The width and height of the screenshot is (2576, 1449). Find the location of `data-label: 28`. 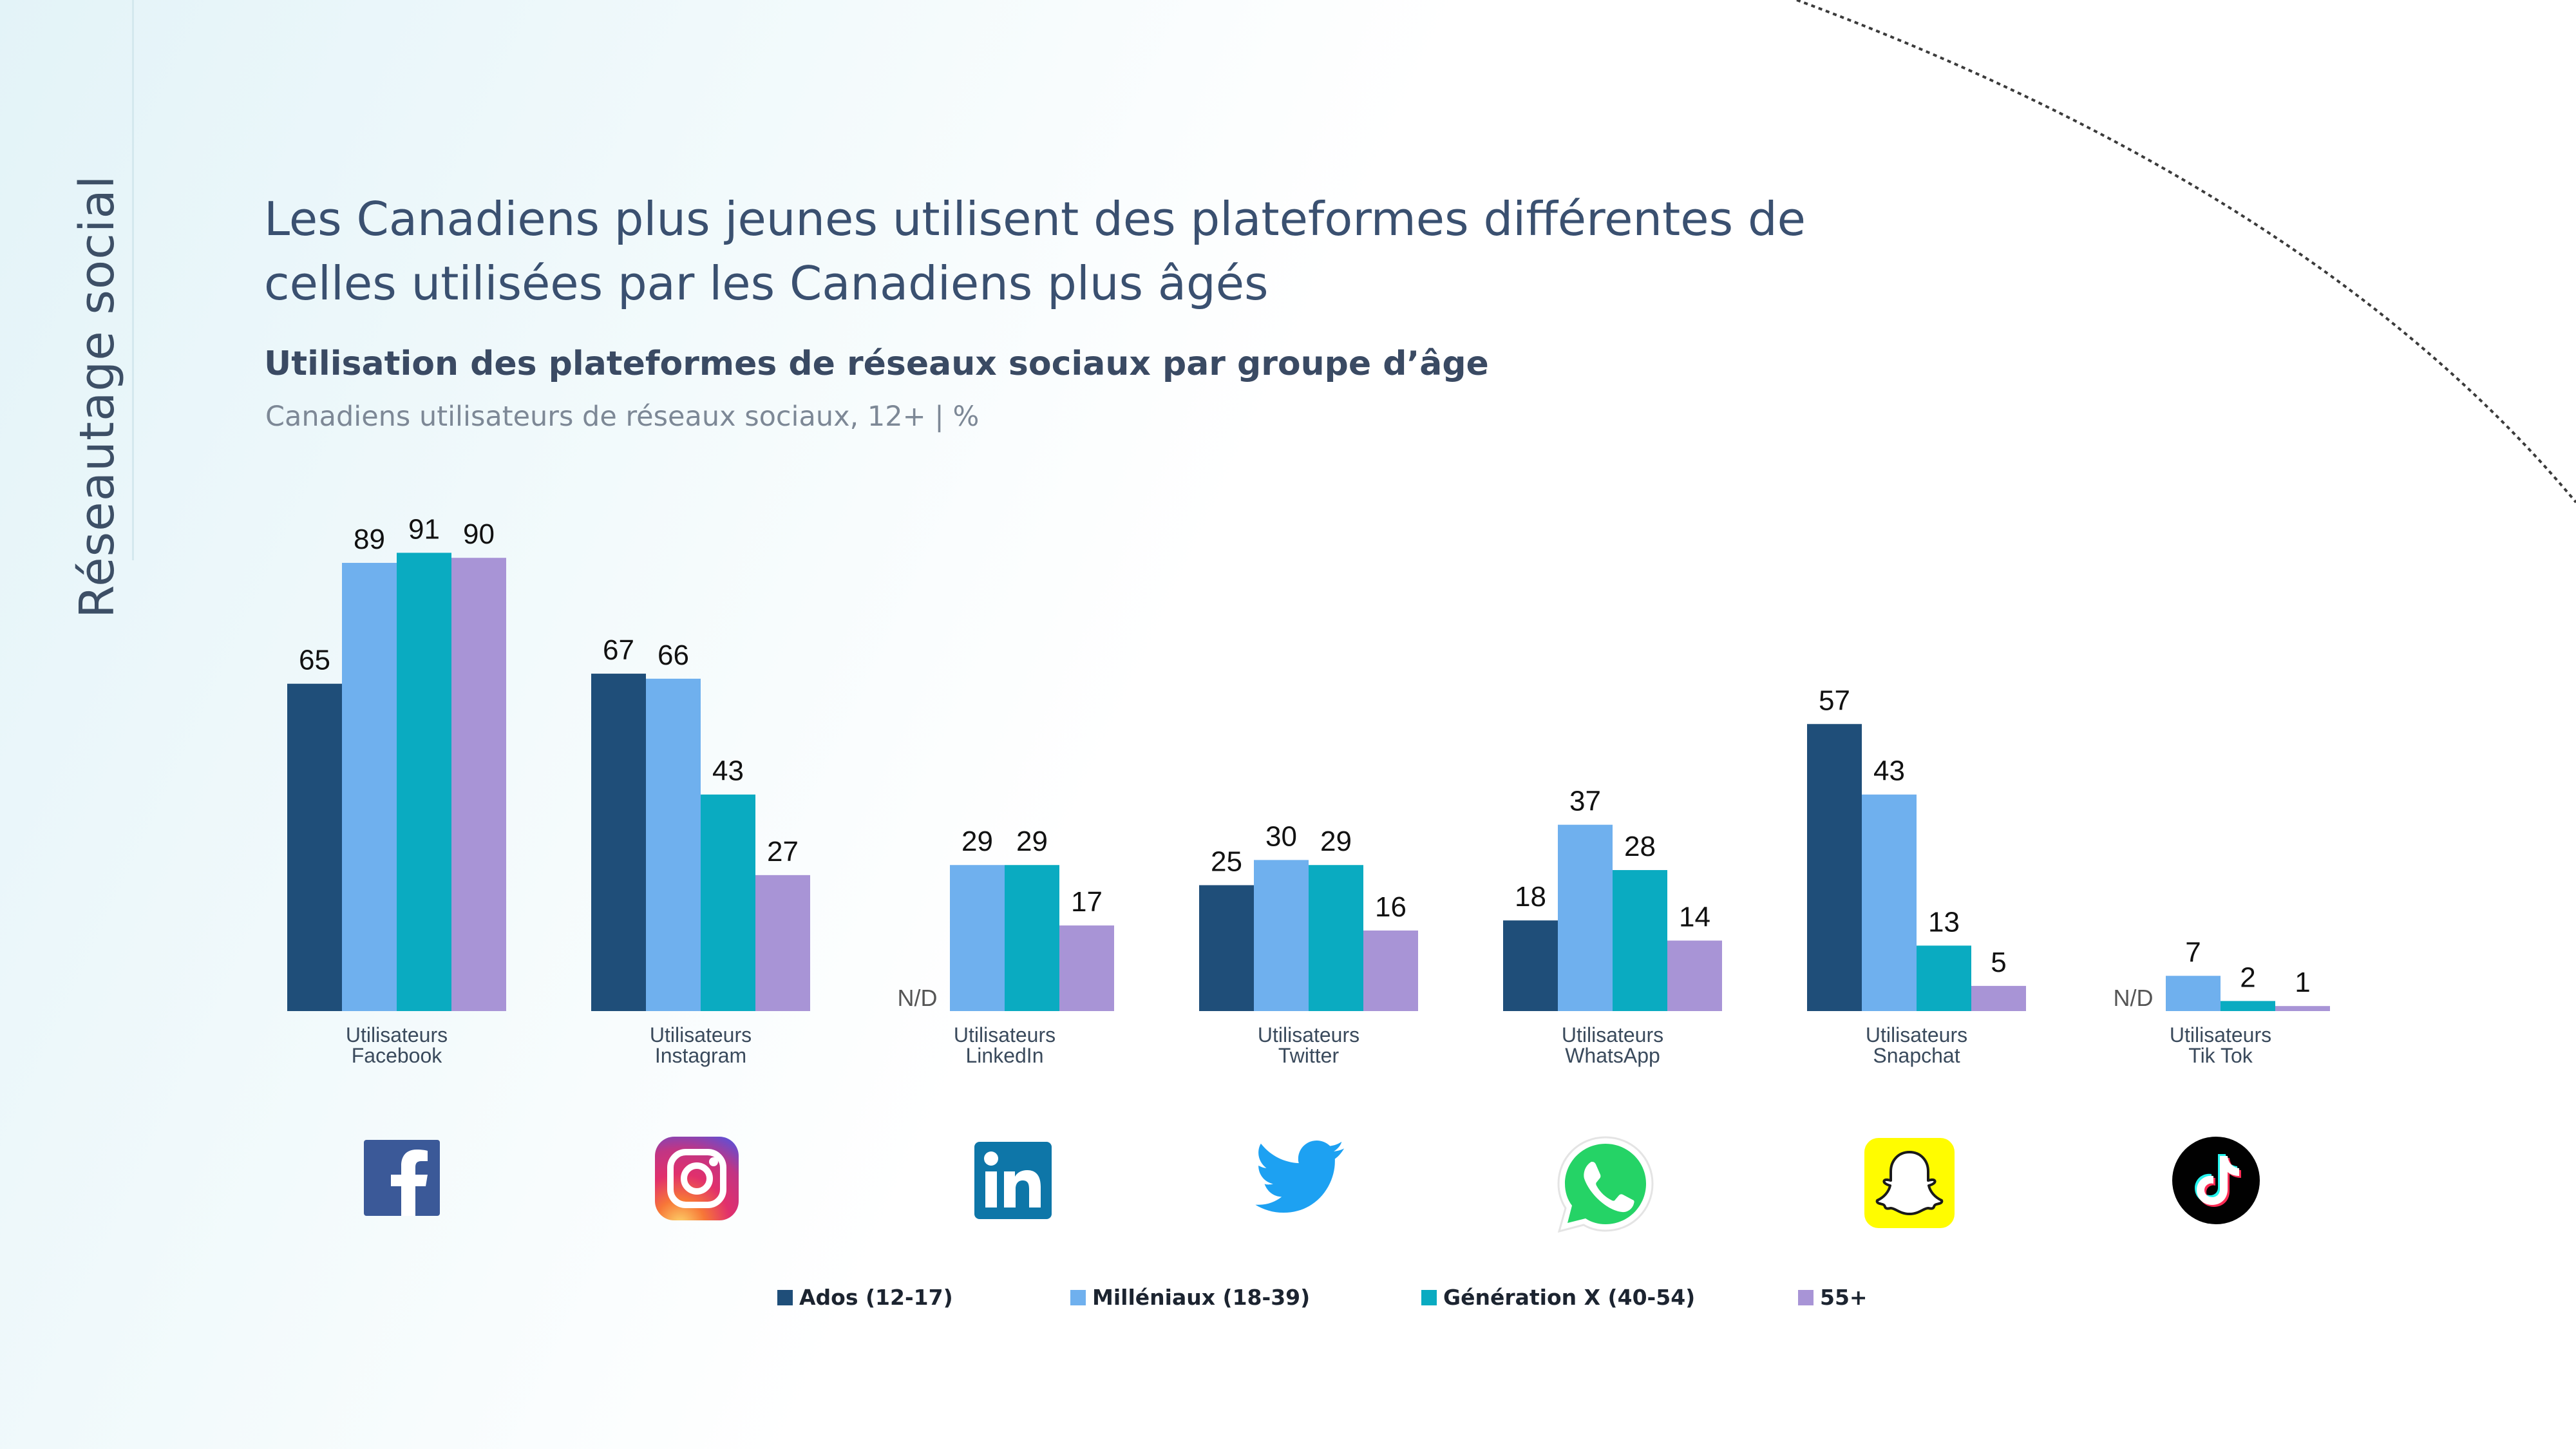

data-label: 28 is located at coordinates (1640, 846).